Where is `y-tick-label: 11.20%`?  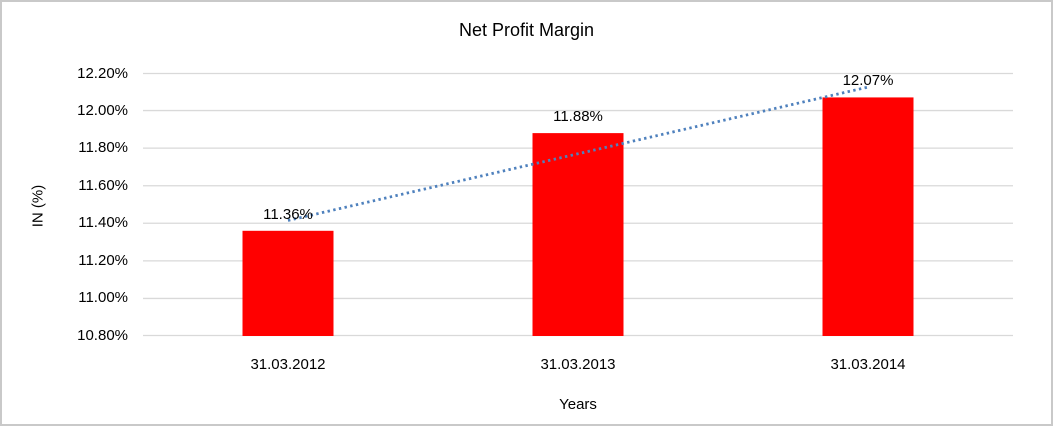 y-tick-label: 11.20% is located at coordinates (103, 260).